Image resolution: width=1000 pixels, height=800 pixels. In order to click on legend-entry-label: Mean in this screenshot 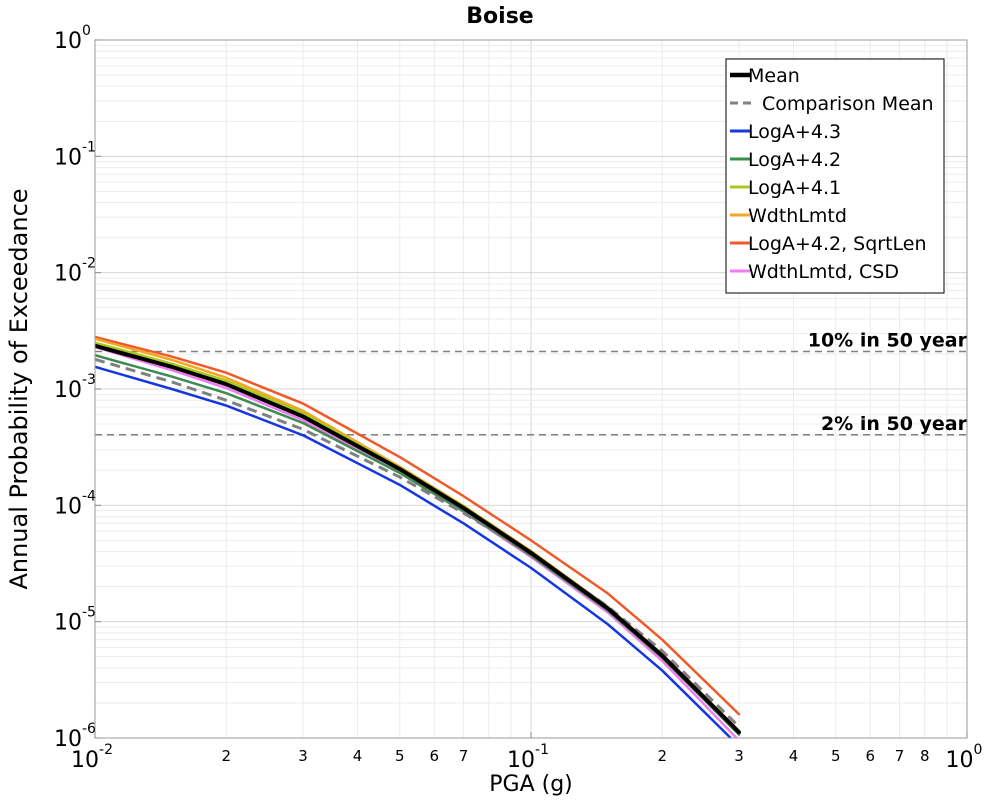, I will do `click(774, 76)`.